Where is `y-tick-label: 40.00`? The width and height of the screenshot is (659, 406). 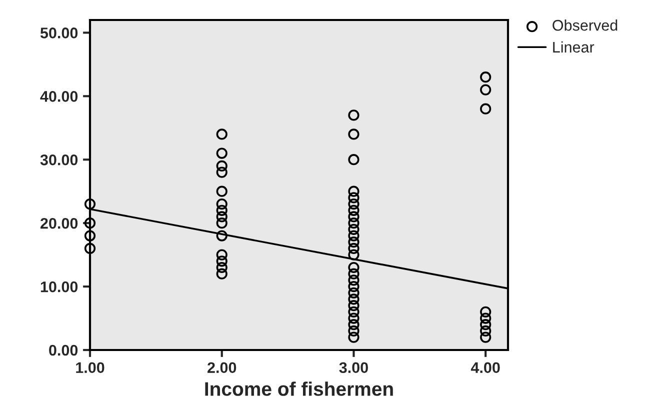
y-tick-label: 40.00 is located at coordinates (59, 96).